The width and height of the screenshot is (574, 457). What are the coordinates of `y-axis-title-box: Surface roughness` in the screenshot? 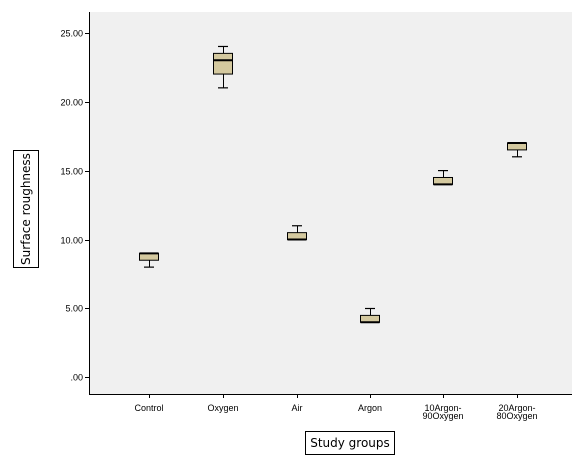 It's located at (26, 209).